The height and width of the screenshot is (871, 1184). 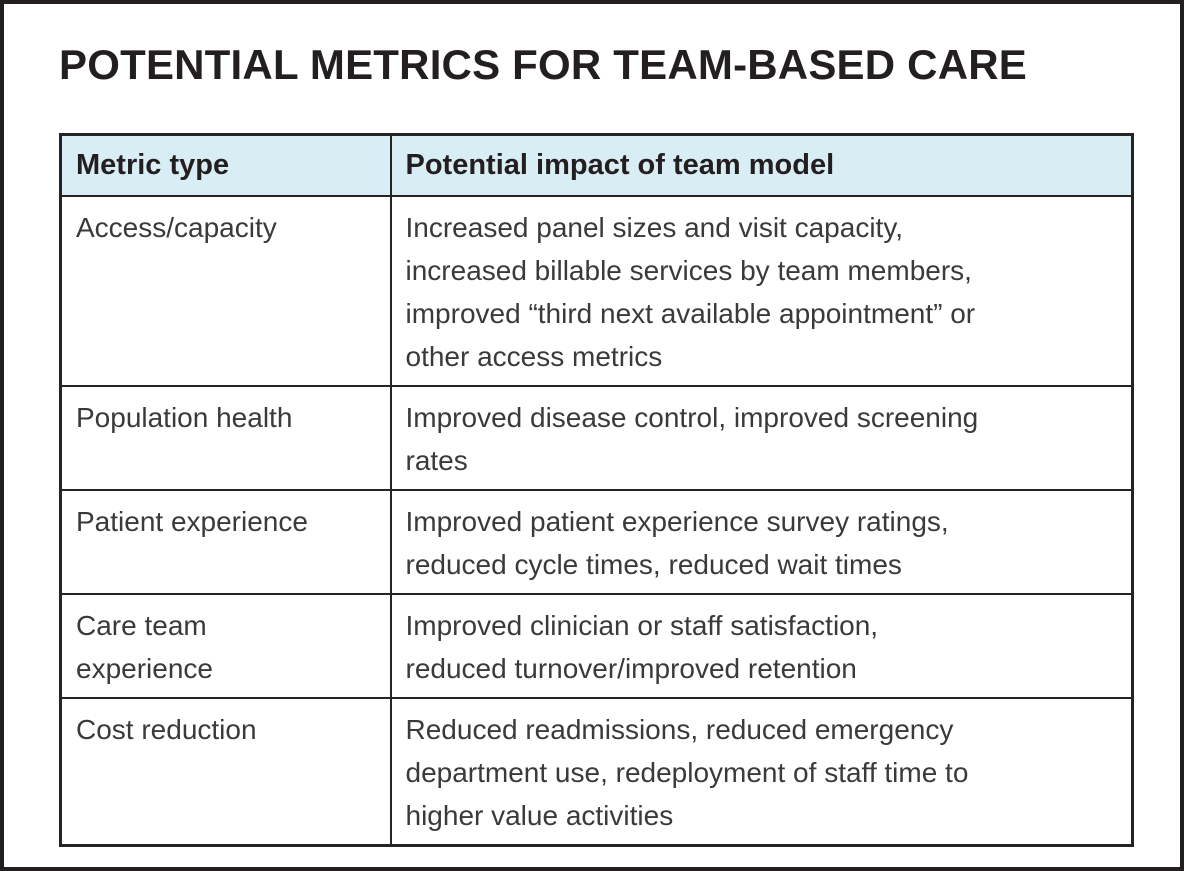 I want to click on metric-type-cell: Care team experience, so click(x=225, y=646).